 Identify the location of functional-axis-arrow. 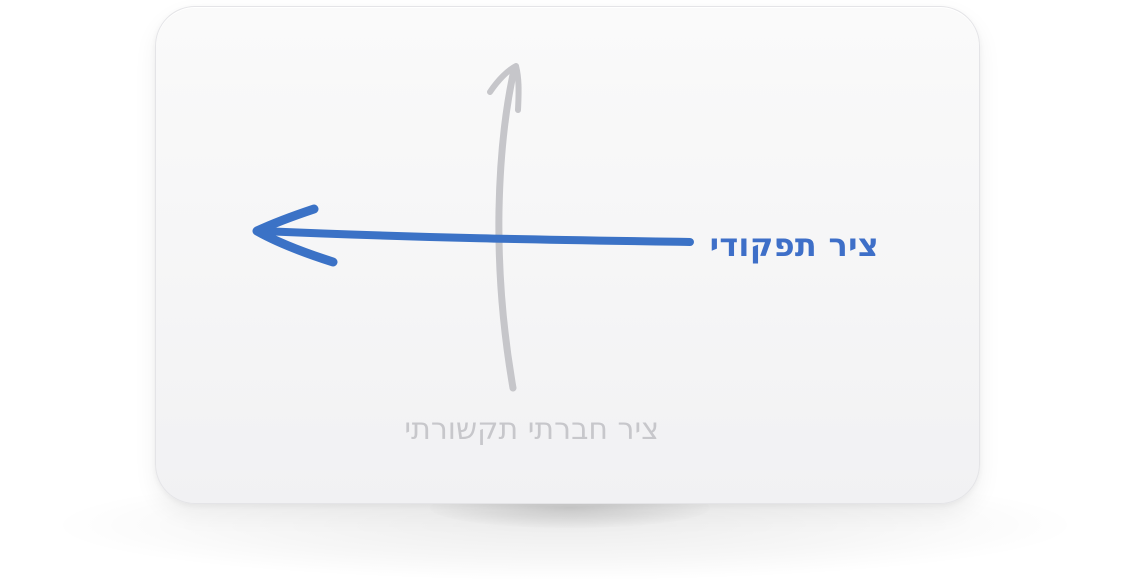
(473, 235).